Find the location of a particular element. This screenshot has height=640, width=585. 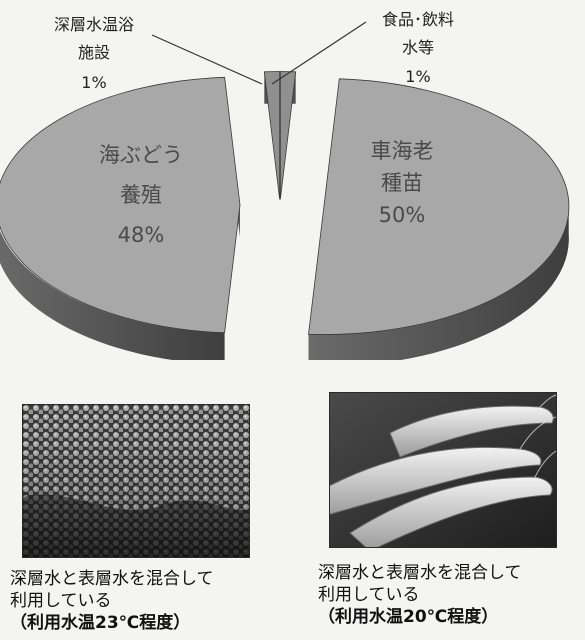

pie-slice-shrimp-side is located at coordinates (438, 280).